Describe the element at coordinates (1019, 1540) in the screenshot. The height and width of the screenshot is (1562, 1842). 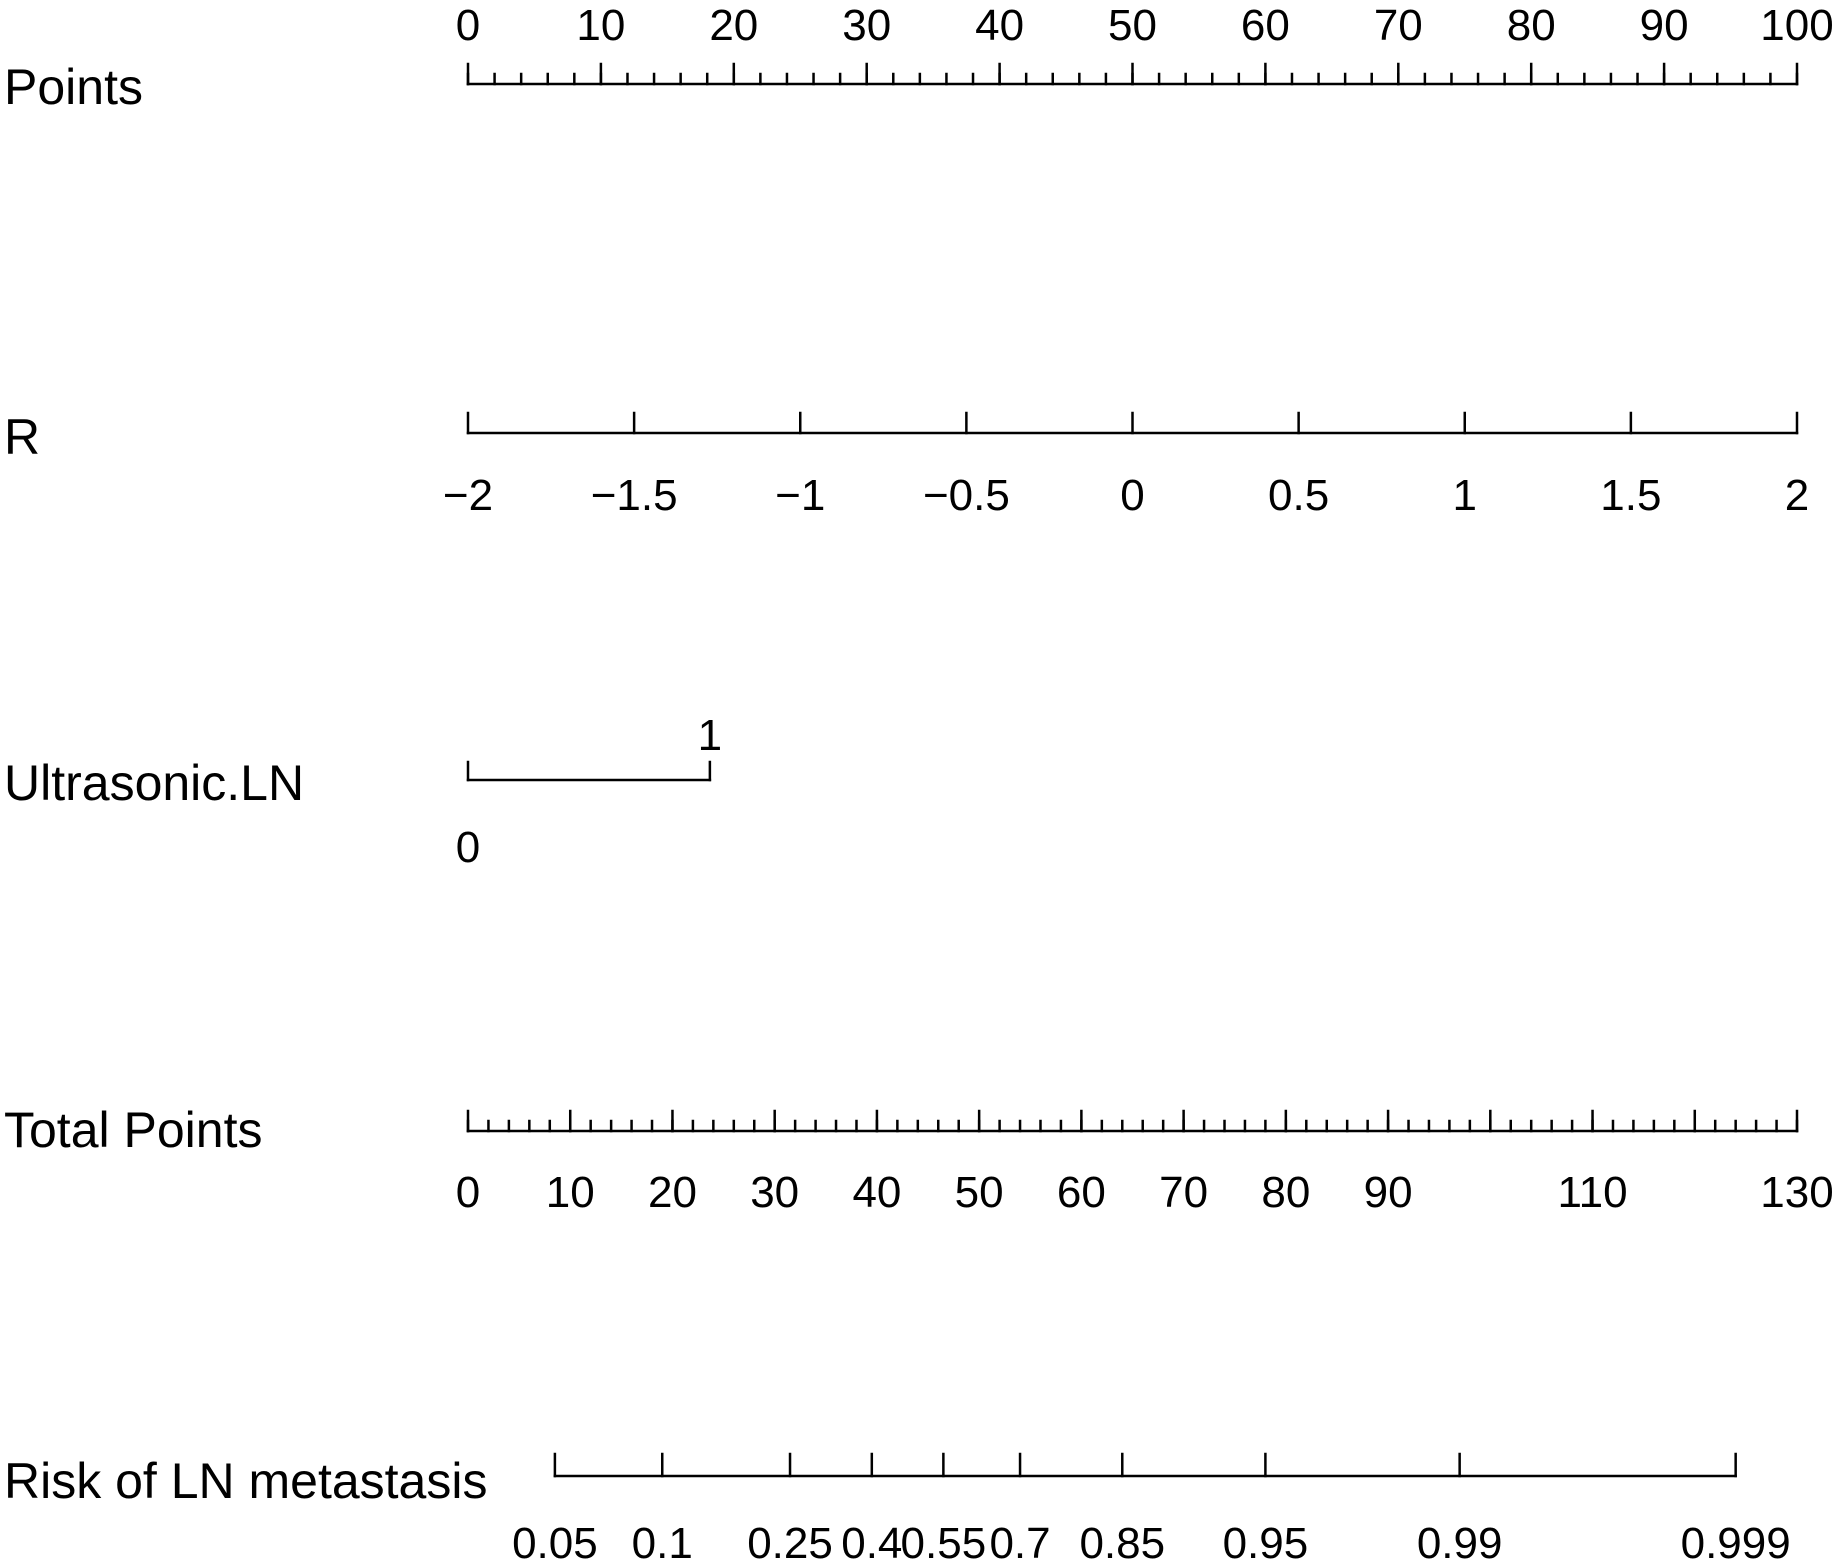
I see `risk-of-ln-metastasis-tick-label: 0.7` at that location.